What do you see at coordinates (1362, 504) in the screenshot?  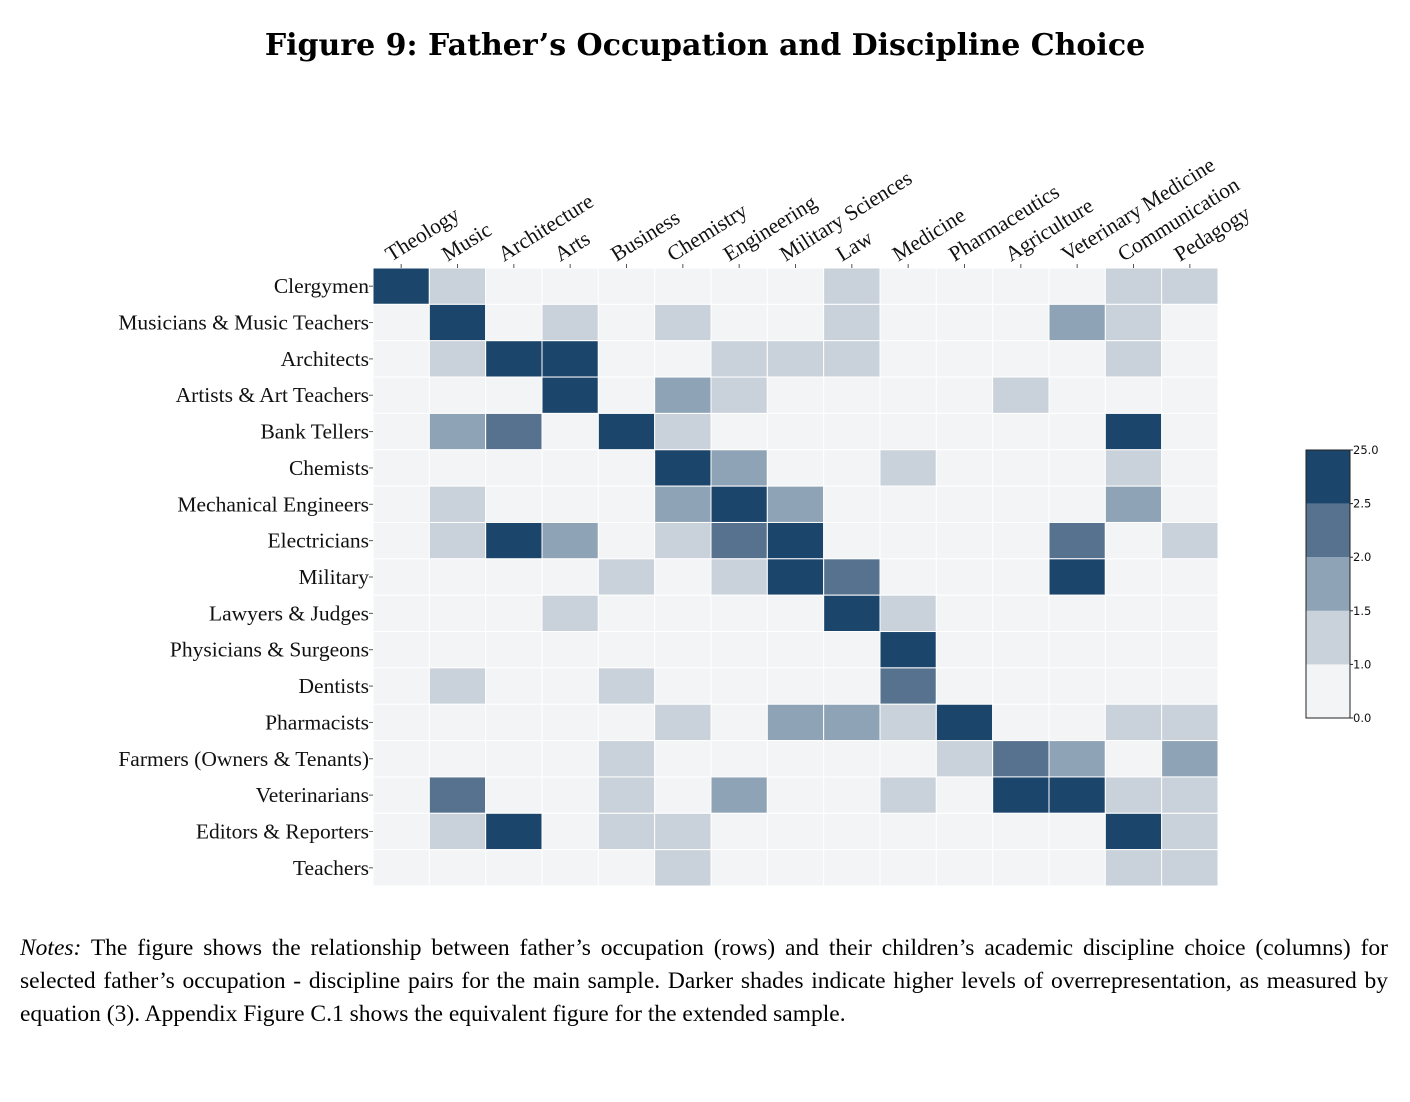 I see `colorbar-tick-label: 2.5` at bounding box center [1362, 504].